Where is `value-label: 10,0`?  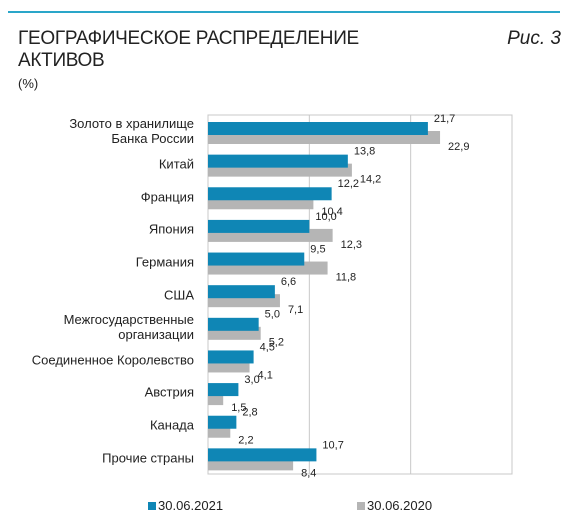 value-label: 10,0 is located at coordinates (325, 217).